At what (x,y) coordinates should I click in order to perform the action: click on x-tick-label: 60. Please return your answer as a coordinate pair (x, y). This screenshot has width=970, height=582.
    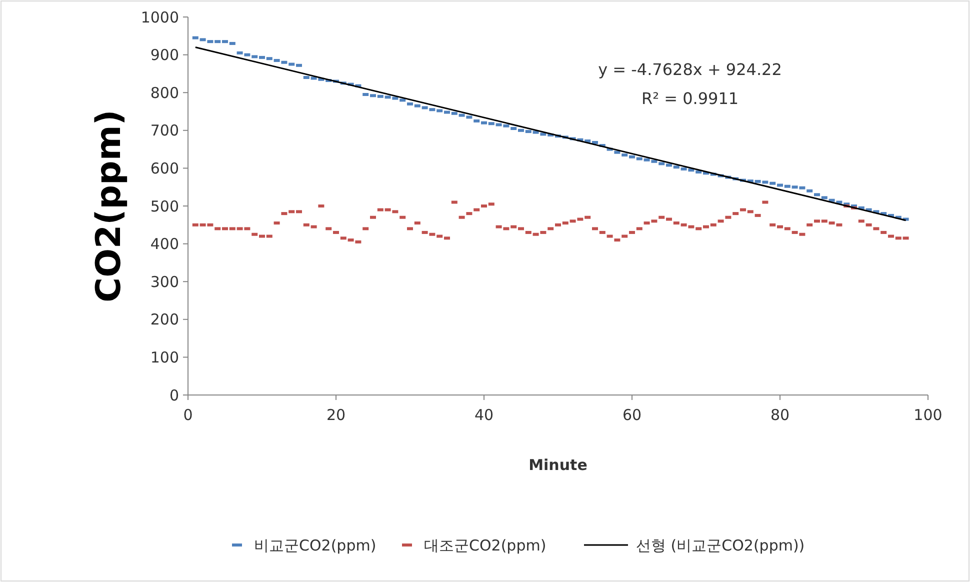
    Looking at the image, I should click on (632, 415).